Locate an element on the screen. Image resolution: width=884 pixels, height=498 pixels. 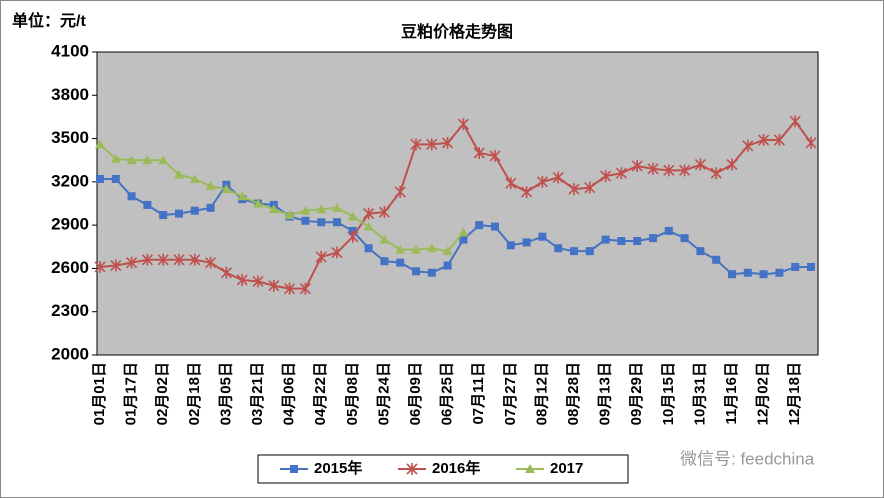
x-tick-label: 05月08日 is located at coordinates (352, 393).